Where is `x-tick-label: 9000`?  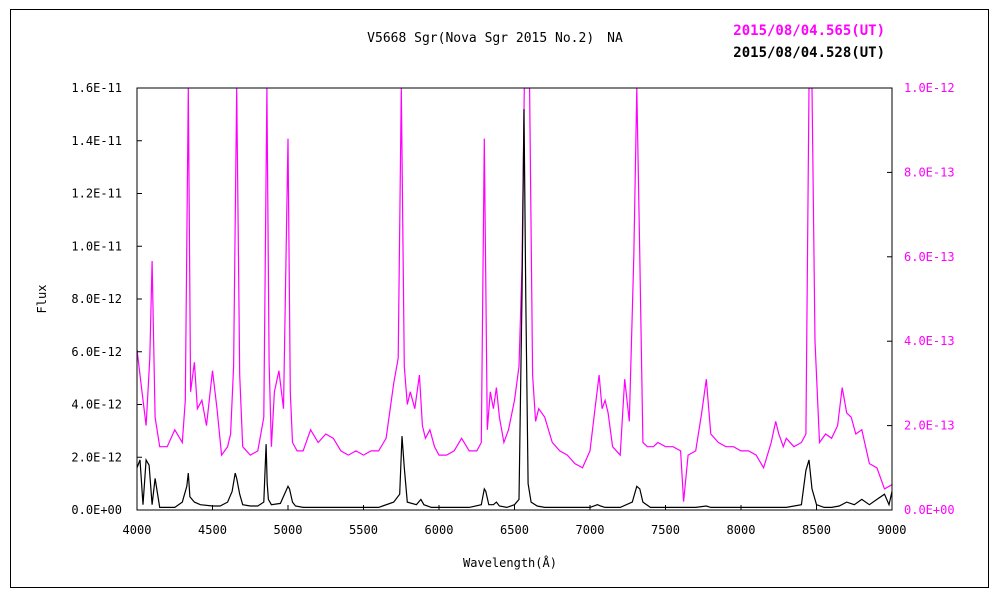
x-tick-label: 9000 is located at coordinates (892, 530).